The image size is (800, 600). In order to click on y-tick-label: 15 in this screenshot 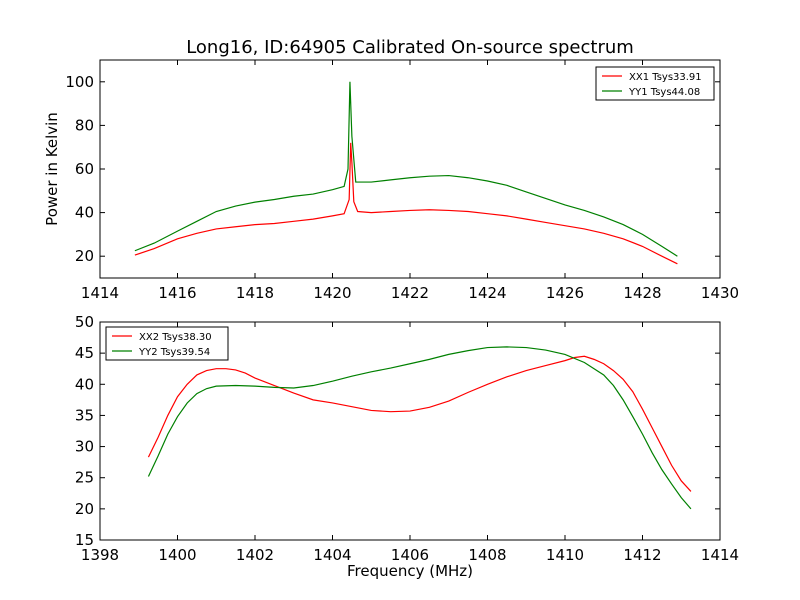, I will do `click(84, 540)`.